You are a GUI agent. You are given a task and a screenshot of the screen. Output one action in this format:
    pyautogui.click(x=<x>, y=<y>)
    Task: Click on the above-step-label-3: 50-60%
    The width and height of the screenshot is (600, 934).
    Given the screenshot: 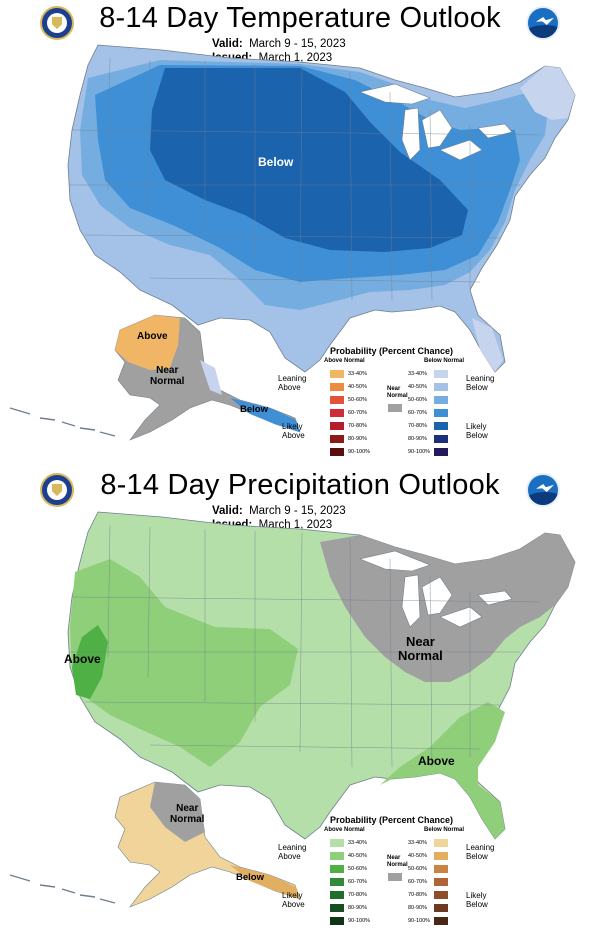 What is the action you would take?
    pyautogui.click(x=357, y=400)
    